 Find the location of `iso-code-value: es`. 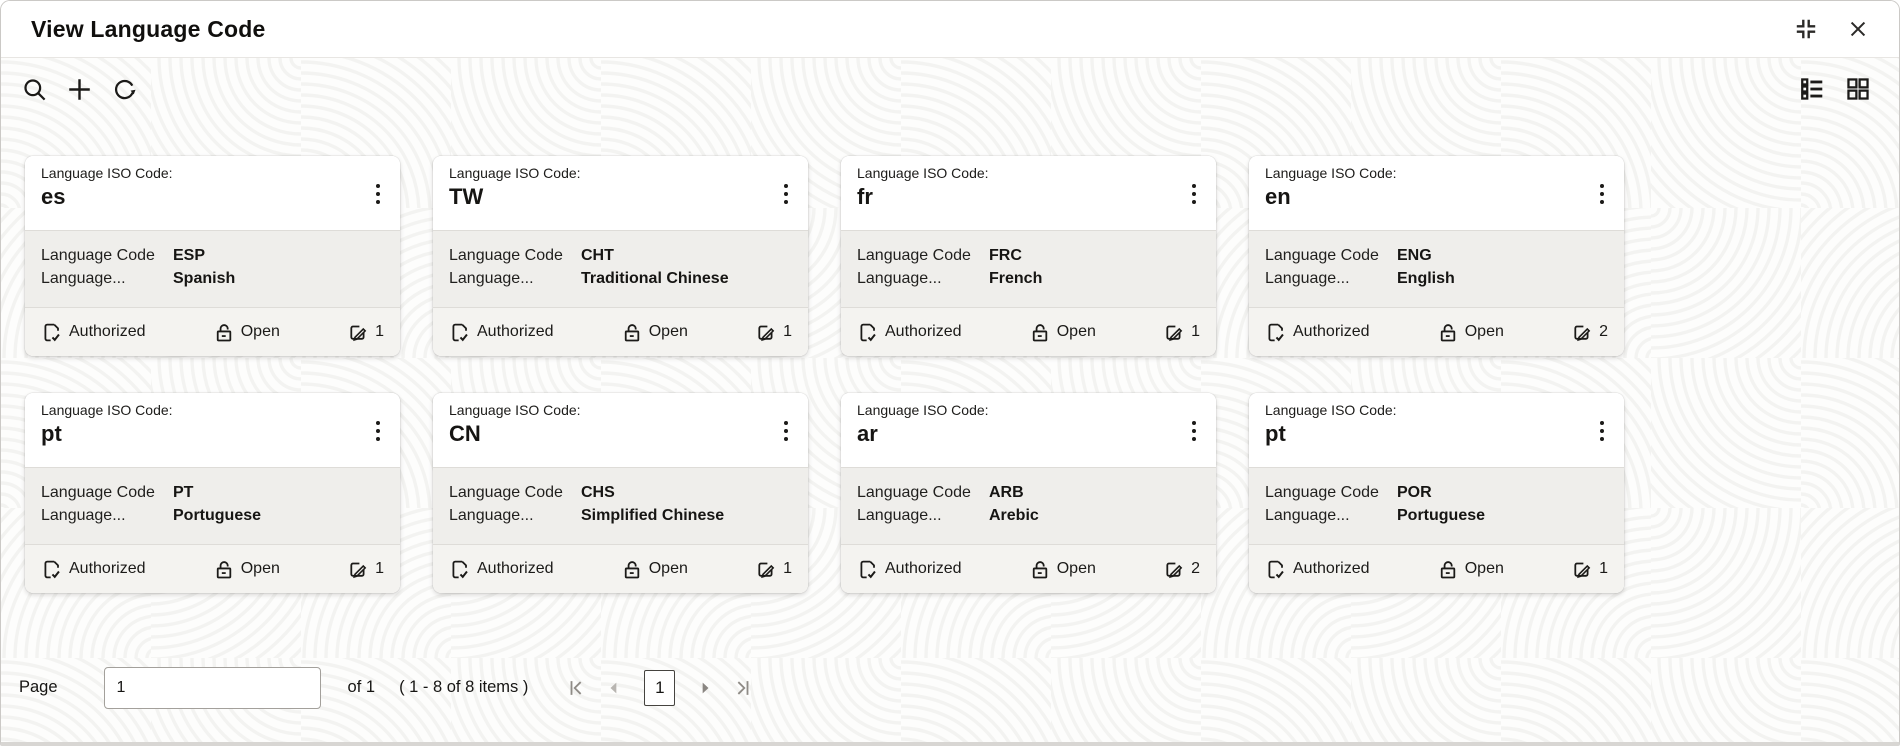

iso-code-value: es is located at coordinates (53, 196).